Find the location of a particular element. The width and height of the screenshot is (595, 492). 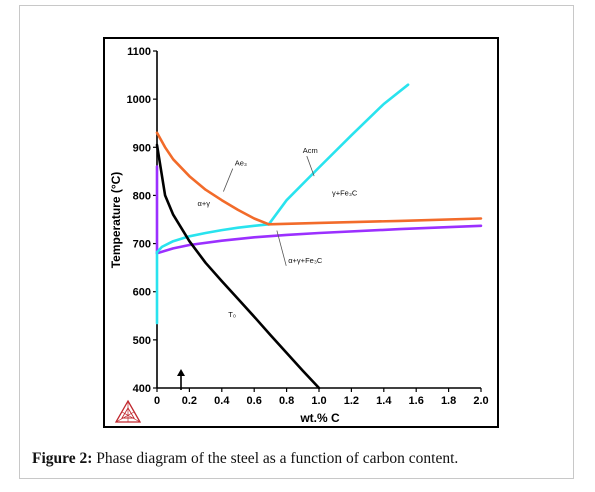

x-tick-label: 1.2 is located at coordinates (351, 401).